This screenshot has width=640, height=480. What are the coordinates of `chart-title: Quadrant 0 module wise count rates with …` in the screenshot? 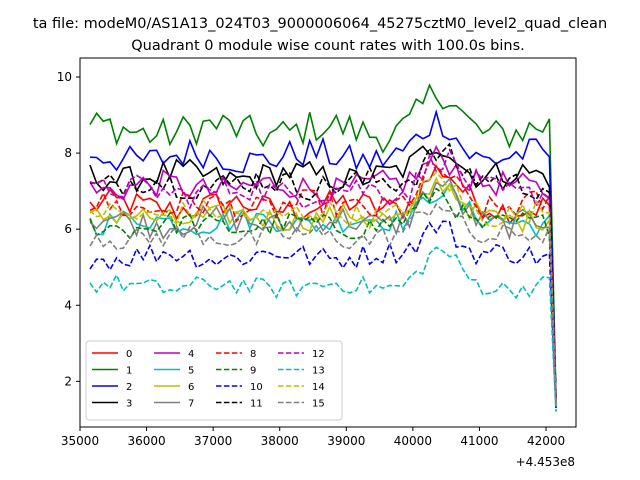 It's located at (328, 46).